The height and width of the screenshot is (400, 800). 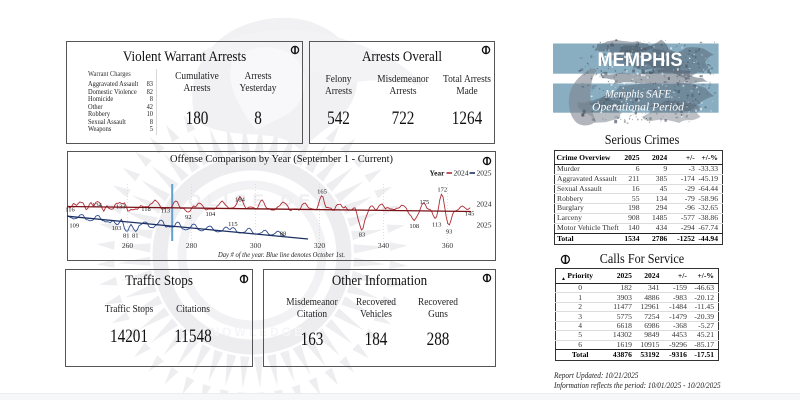 I want to click on svg-text: 184, so click(x=240, y=200).